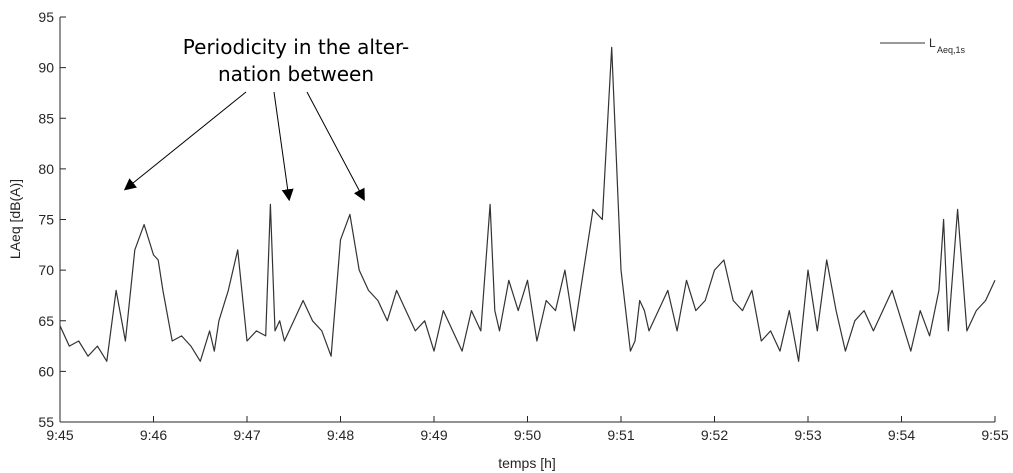 The image size is (1013, 473). I want to click on y-tick-label: 70, so click(46, 270).